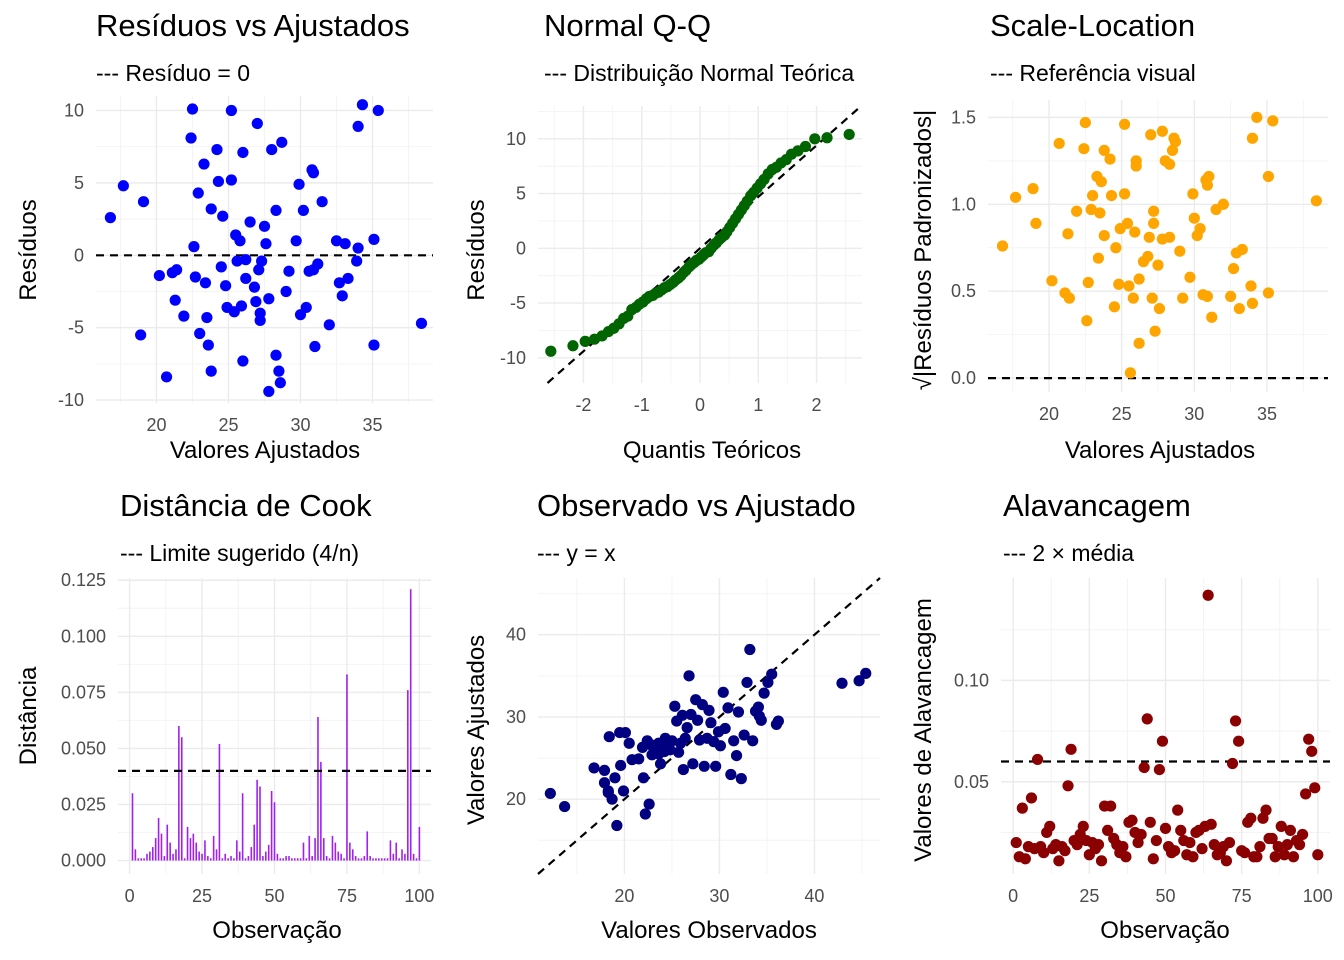 The width and height of the screenshot is (1344, 960). What do you see at coordinates (1013, 896) in the screenshot?
I see `x-tick-label: 0` at bounding box center [1013, 896].